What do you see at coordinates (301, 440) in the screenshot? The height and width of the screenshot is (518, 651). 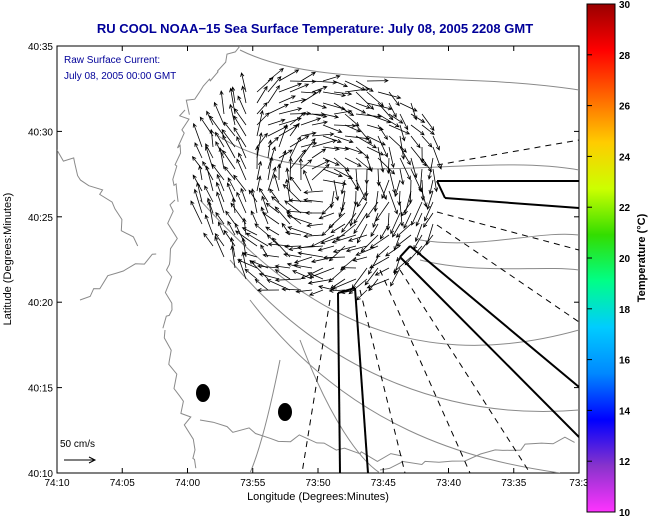 I see `shallow-contour` at bounding box center [301, 440].